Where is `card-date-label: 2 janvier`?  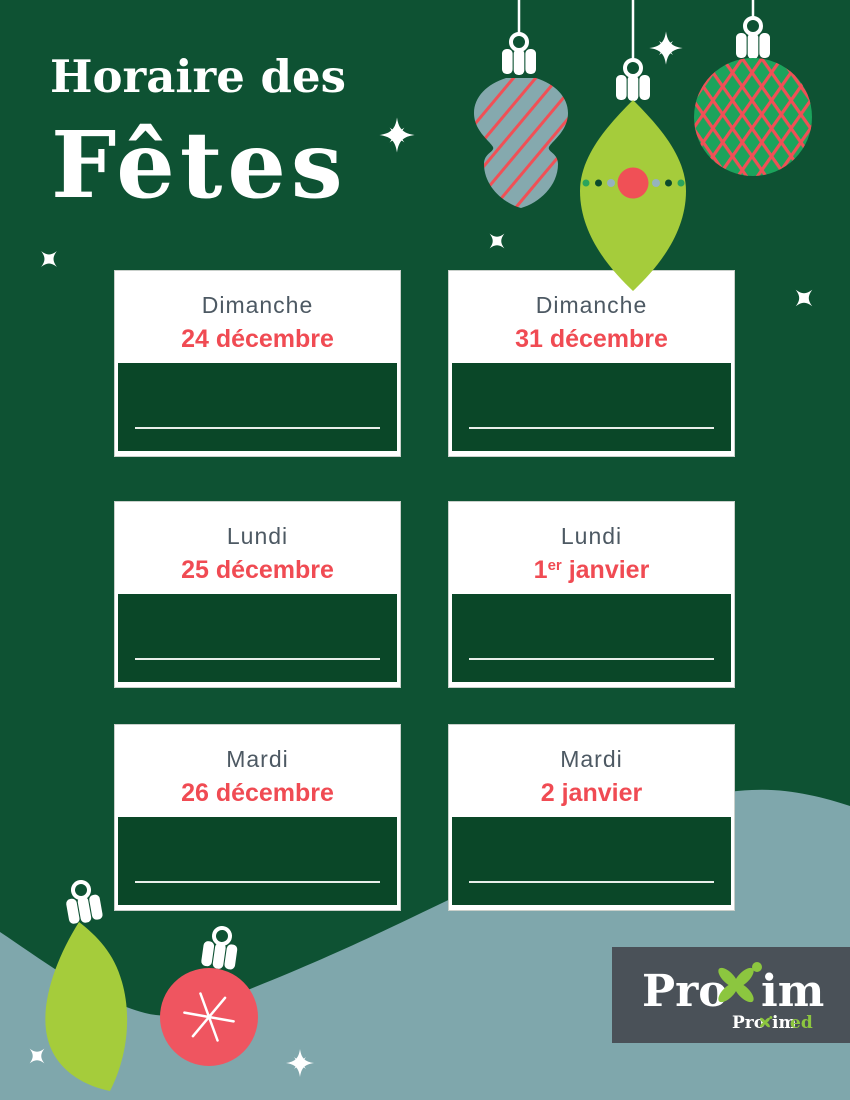
card-date-label: 2 janvier is located at coordinates (591, 793).